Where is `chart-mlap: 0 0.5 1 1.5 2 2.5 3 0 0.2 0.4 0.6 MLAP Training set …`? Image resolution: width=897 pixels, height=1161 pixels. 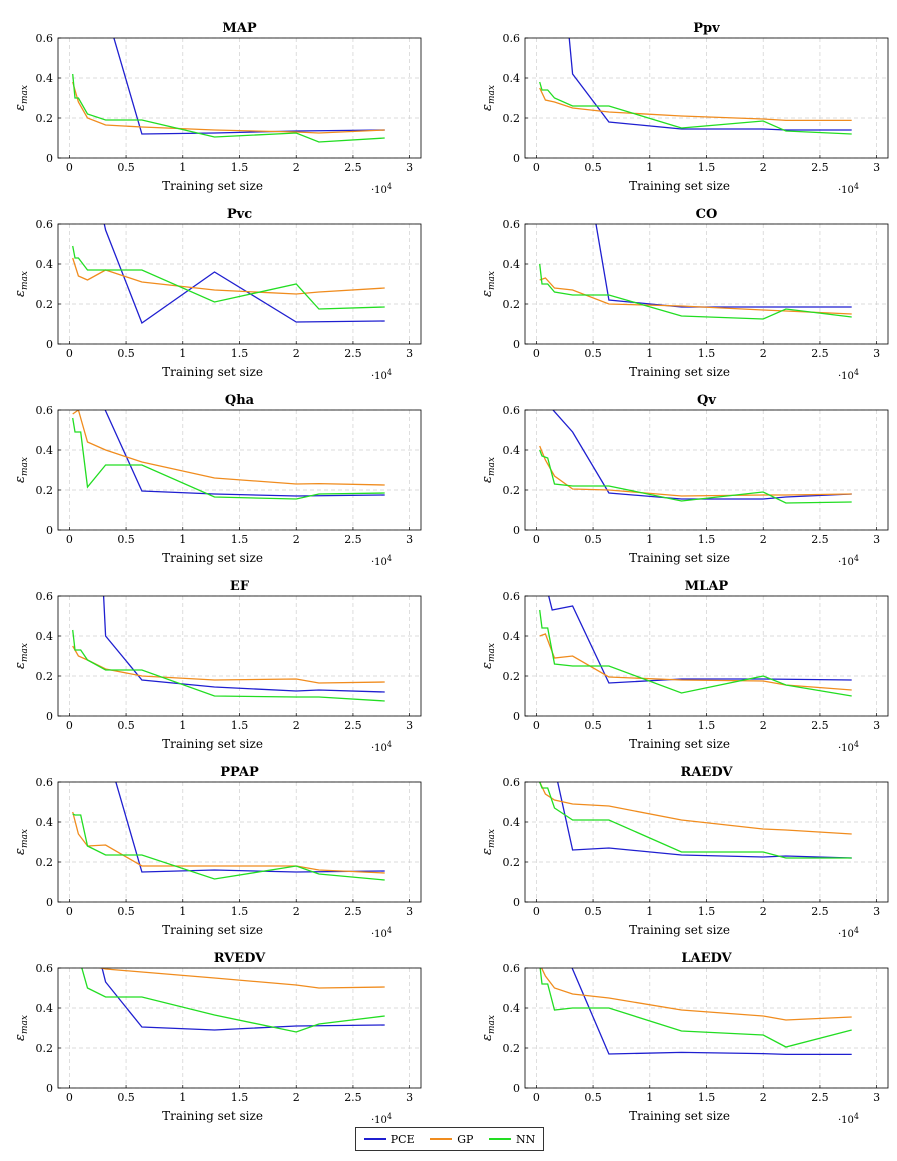 chart-mlap: 0 0.5 1 1.5 2 2.5 3 0 0.2 0.4 0.6 MLAP Training set … is located at coordinates (684, 666).